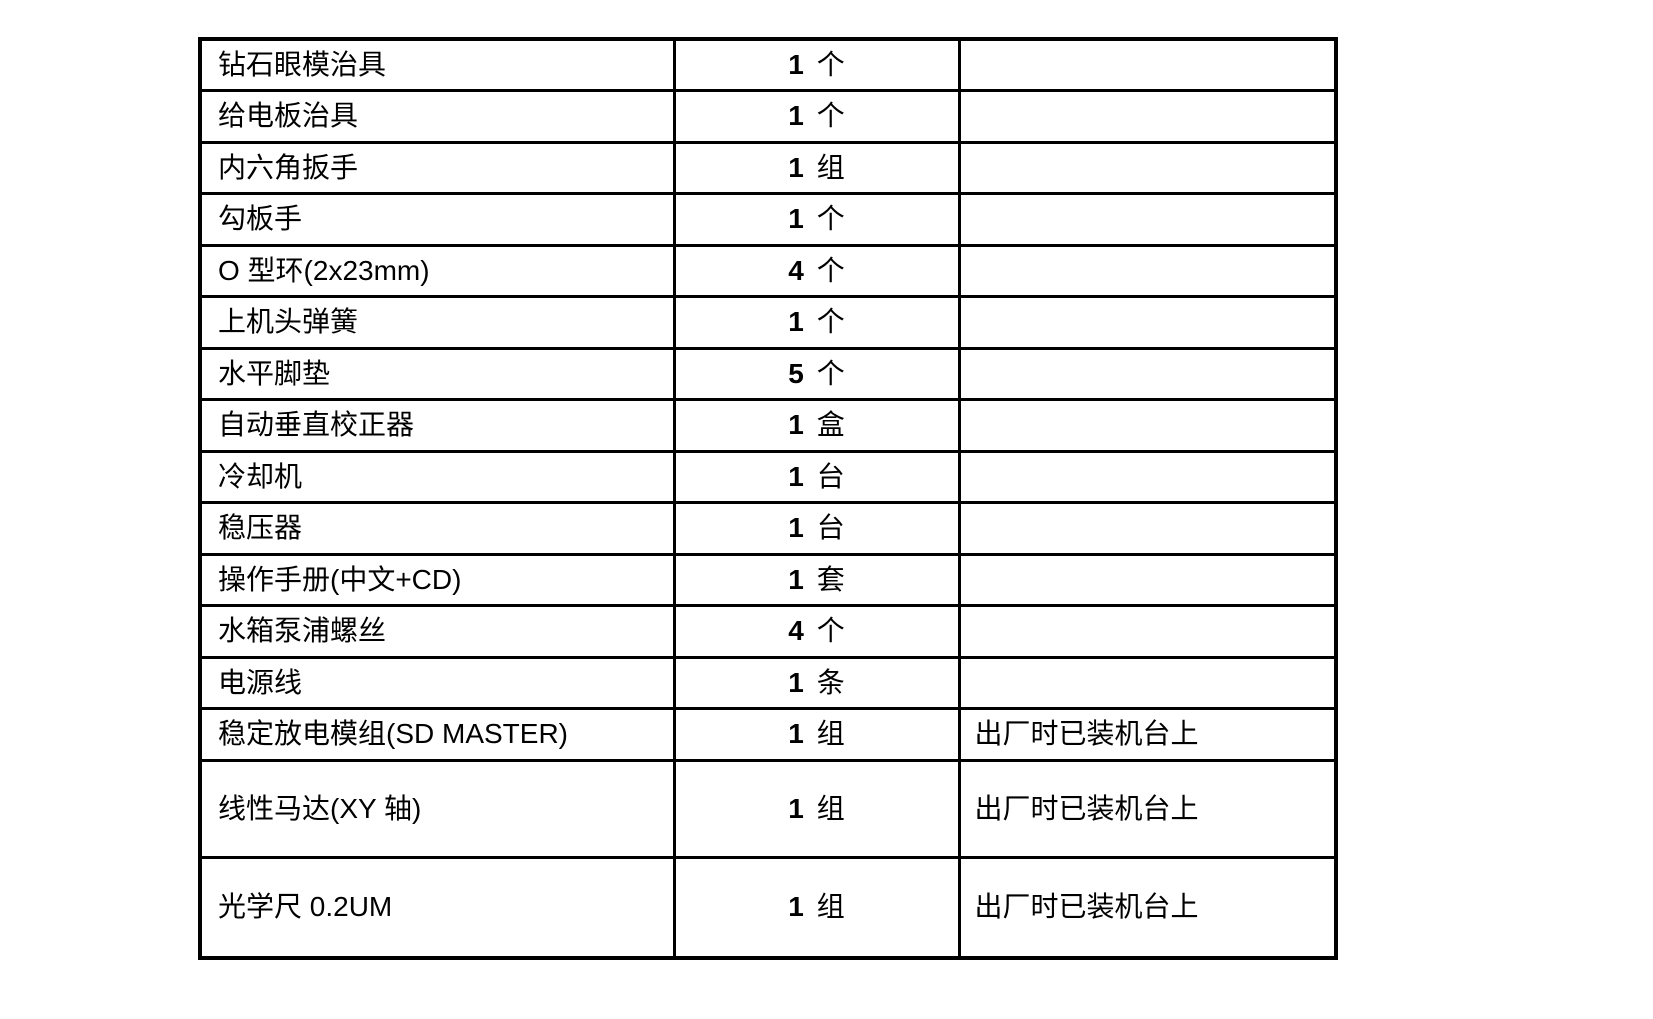 This screenshot has width=1653, height=1019. I want to click on quantity-unit: 套, so click(830, 579).